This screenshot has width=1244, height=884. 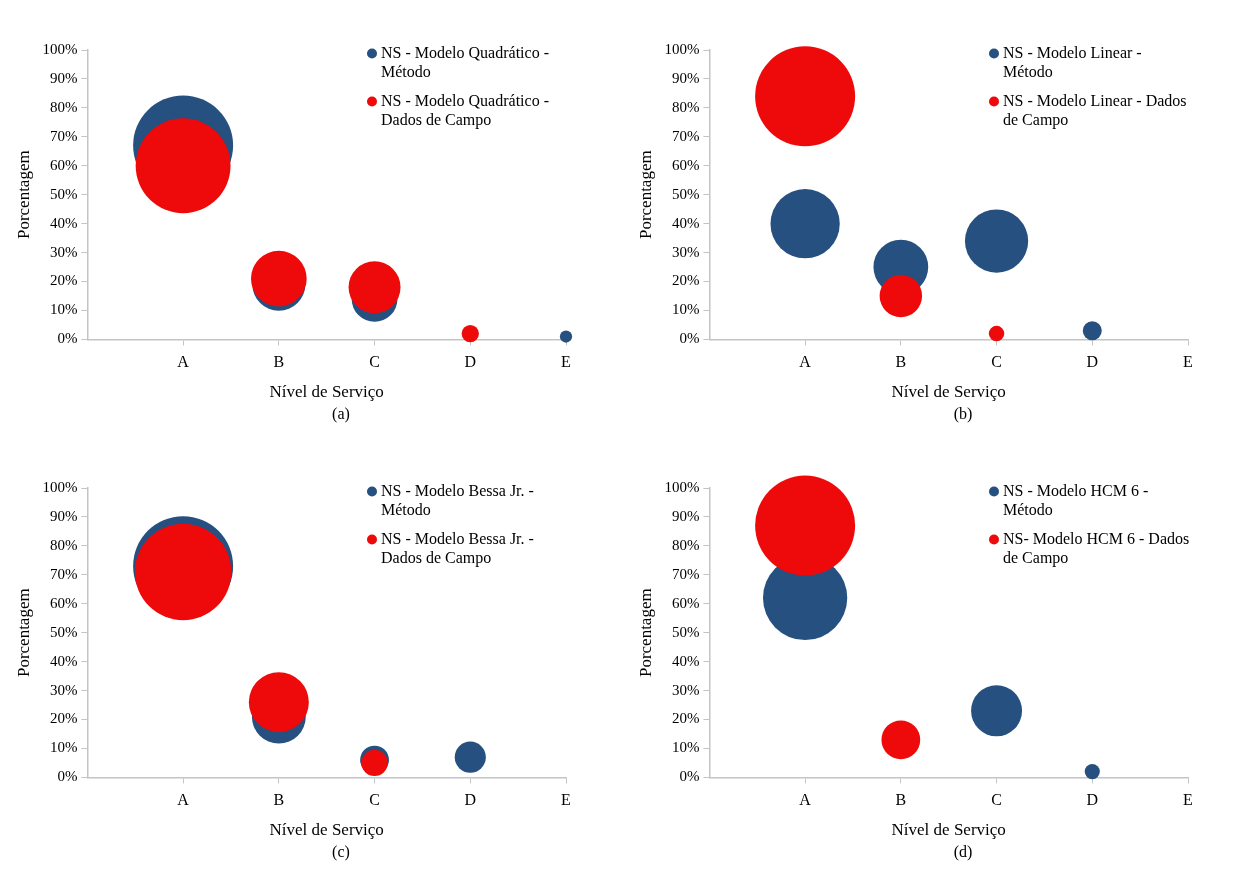 What do you see at coordinates (1072, 61) in the screenshot?
I see `legend-label: NS - Modelo Linear - Método` at bounding box center [1072, 61].